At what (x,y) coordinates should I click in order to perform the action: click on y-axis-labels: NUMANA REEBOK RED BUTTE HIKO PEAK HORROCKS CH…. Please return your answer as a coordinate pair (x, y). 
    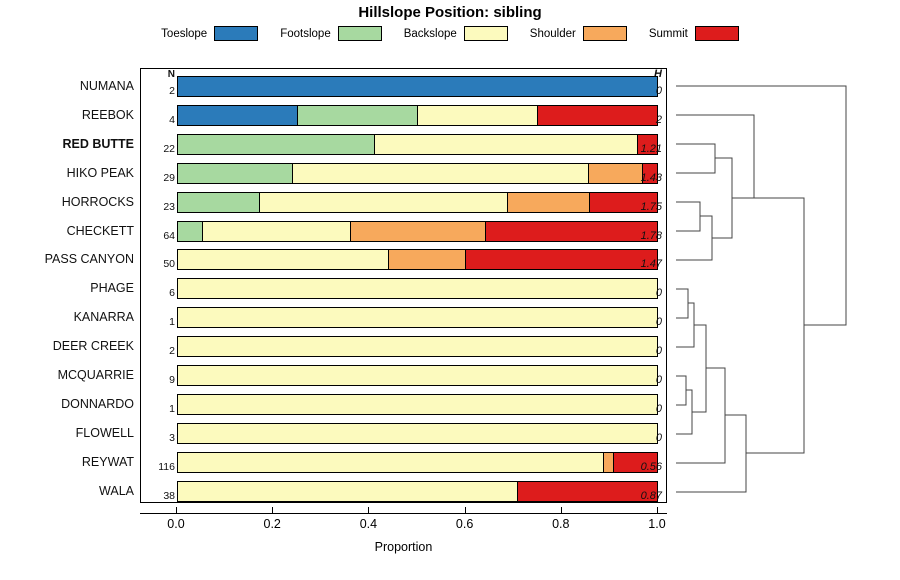
    Looking at the image, I should click on (67, 285).